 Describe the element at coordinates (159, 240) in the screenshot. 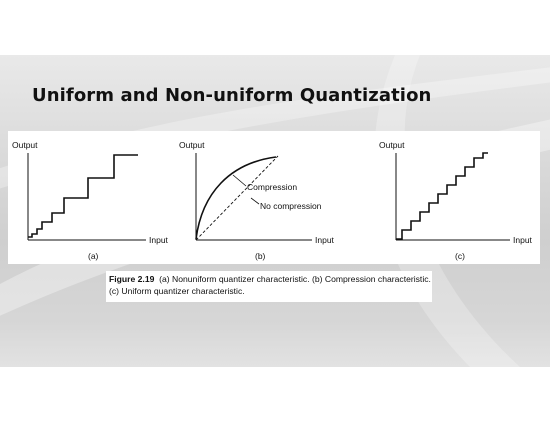

I see `panel-a-x-label: Input` at that location.